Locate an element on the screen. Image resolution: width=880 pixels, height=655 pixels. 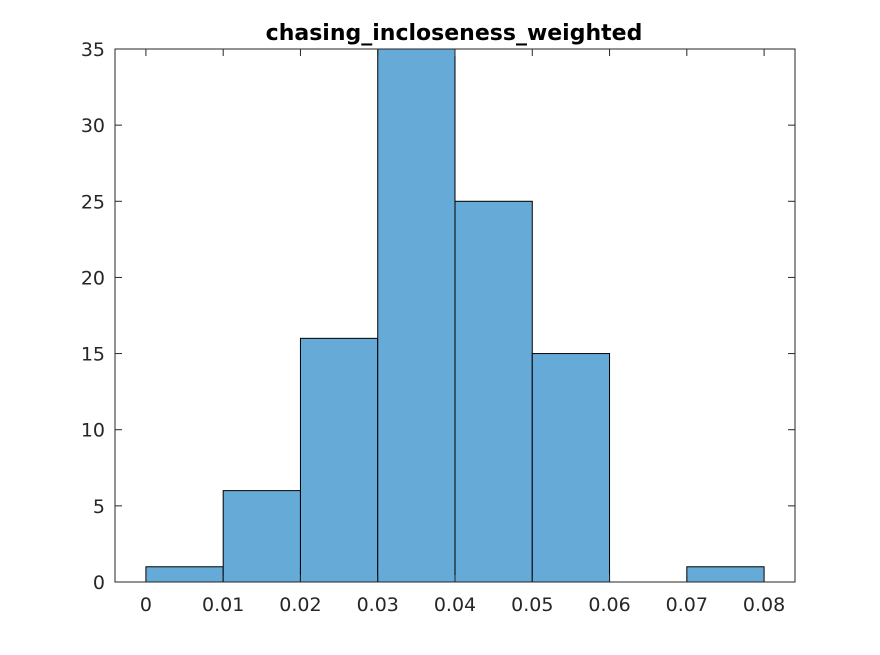
x-tick-label: 0.02 is located at coordinates (300, 605).